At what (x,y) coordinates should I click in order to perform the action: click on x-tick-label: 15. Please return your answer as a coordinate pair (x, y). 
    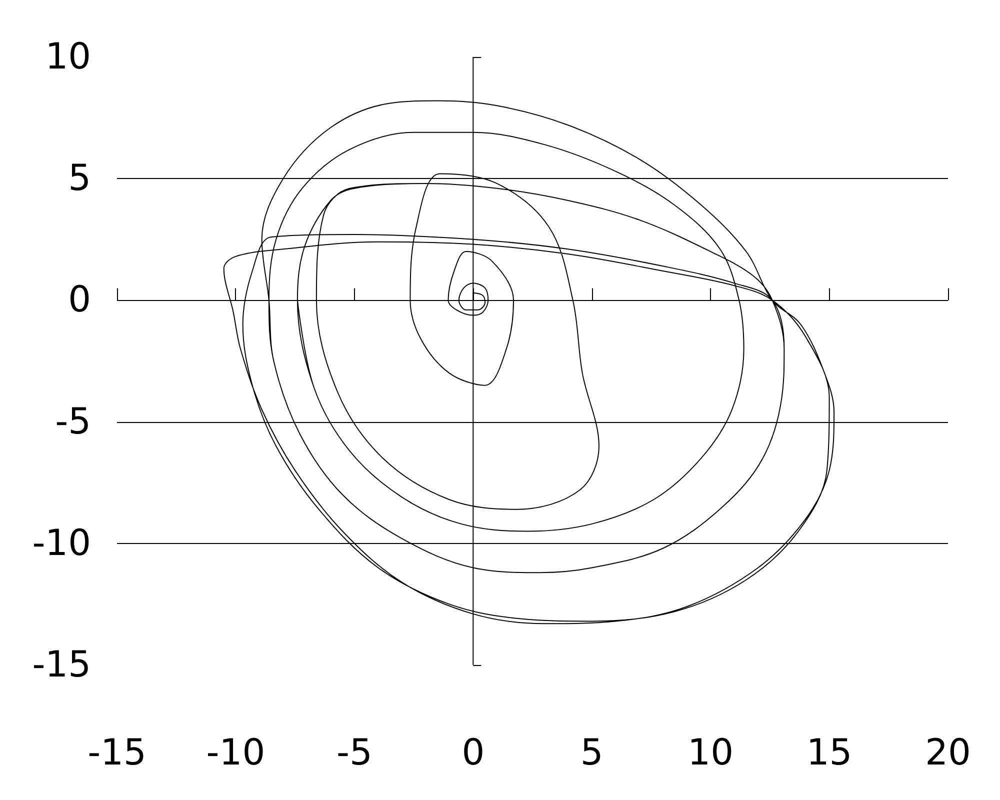
    Looking at the image, I should click on (829, 753).